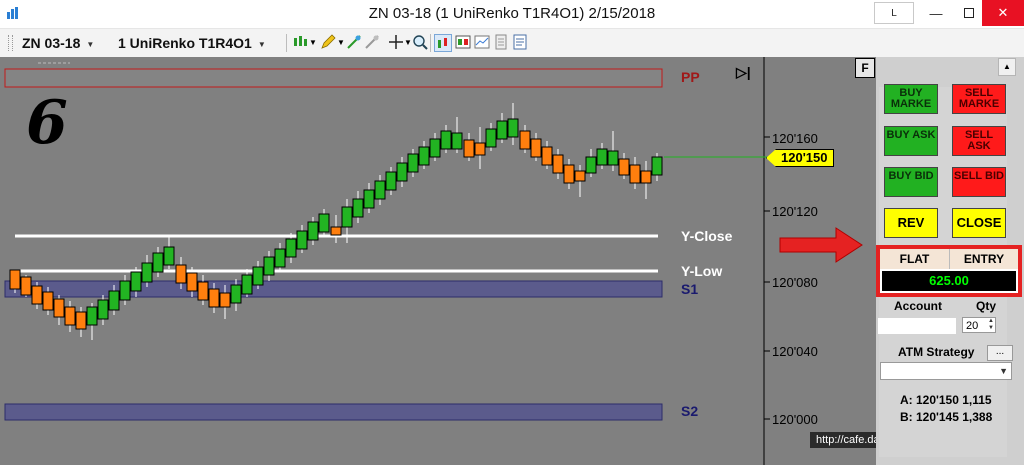  I want to click on draw-tools-icon, so click(354, 42).